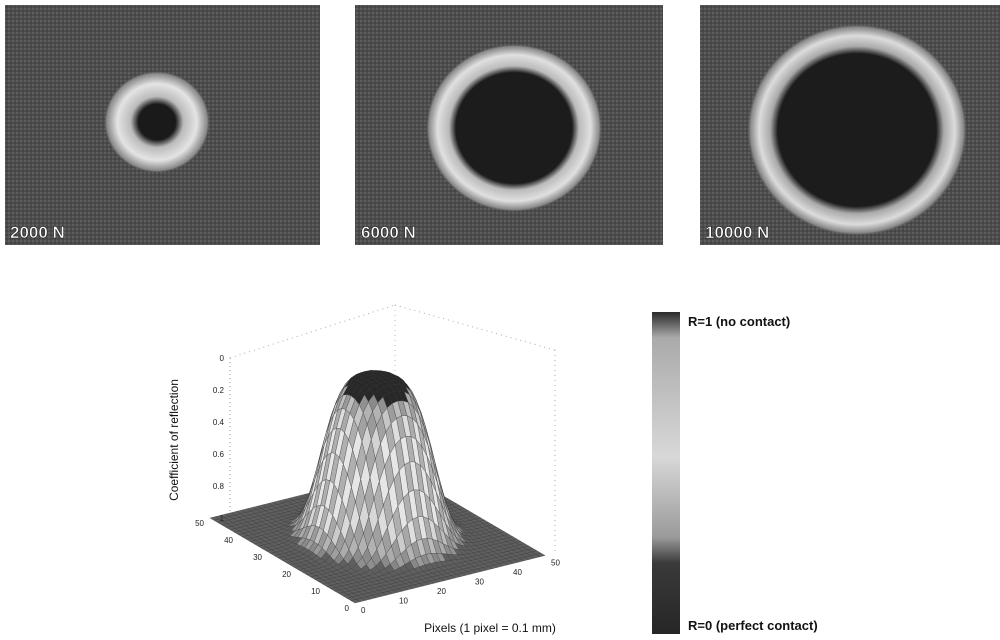  I want to click on x-tick-label: 0, so click(363, 610).